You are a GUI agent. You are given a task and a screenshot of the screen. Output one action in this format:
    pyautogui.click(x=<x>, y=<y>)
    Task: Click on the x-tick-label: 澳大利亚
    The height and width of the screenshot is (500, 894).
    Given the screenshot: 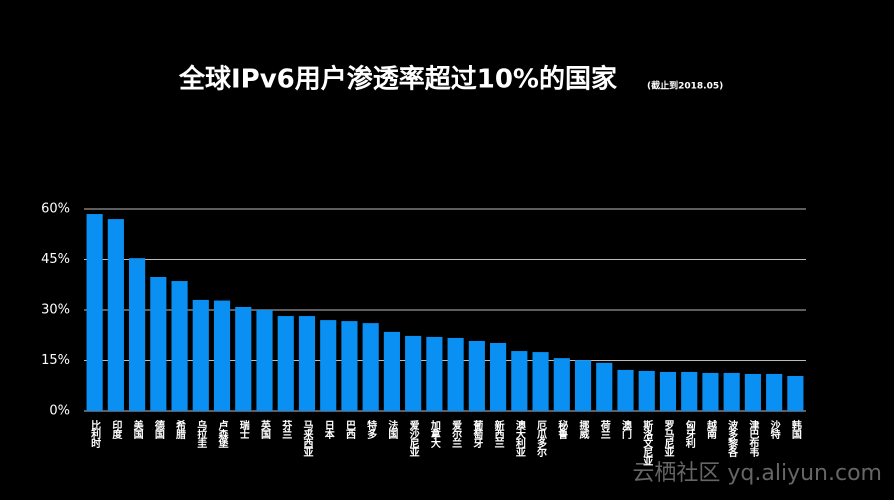 What is the action you would take?
    pyautogui.click(x=519, y=438)
    